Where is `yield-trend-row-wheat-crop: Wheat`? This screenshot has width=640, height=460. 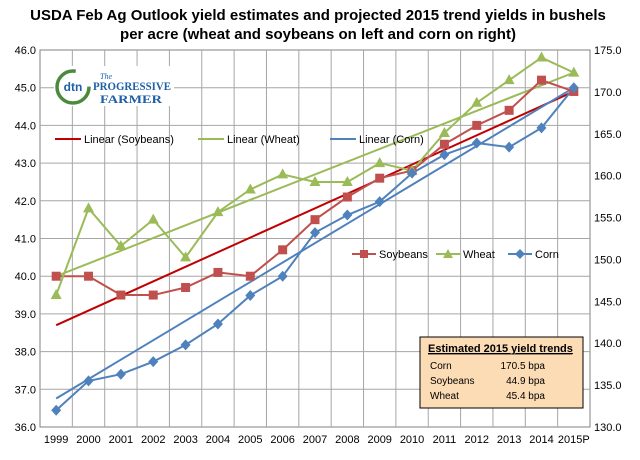 yield-trend-row-wheat-crop: Wheat is located at coordinates (444, 396).